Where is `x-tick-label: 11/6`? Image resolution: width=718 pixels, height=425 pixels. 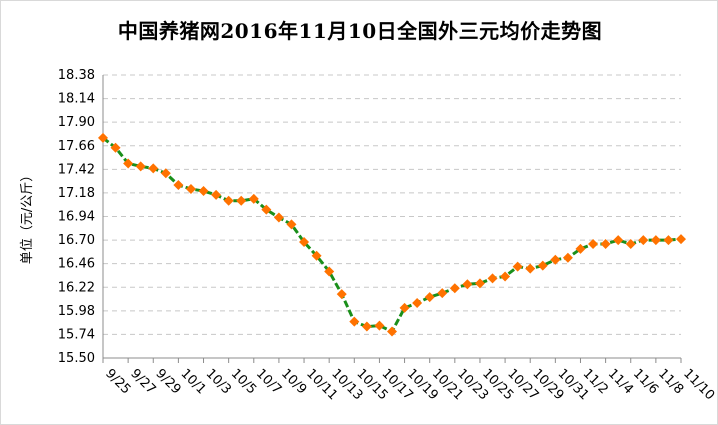 x-tick-label: 11/6 is located at coordinates (645, 381).